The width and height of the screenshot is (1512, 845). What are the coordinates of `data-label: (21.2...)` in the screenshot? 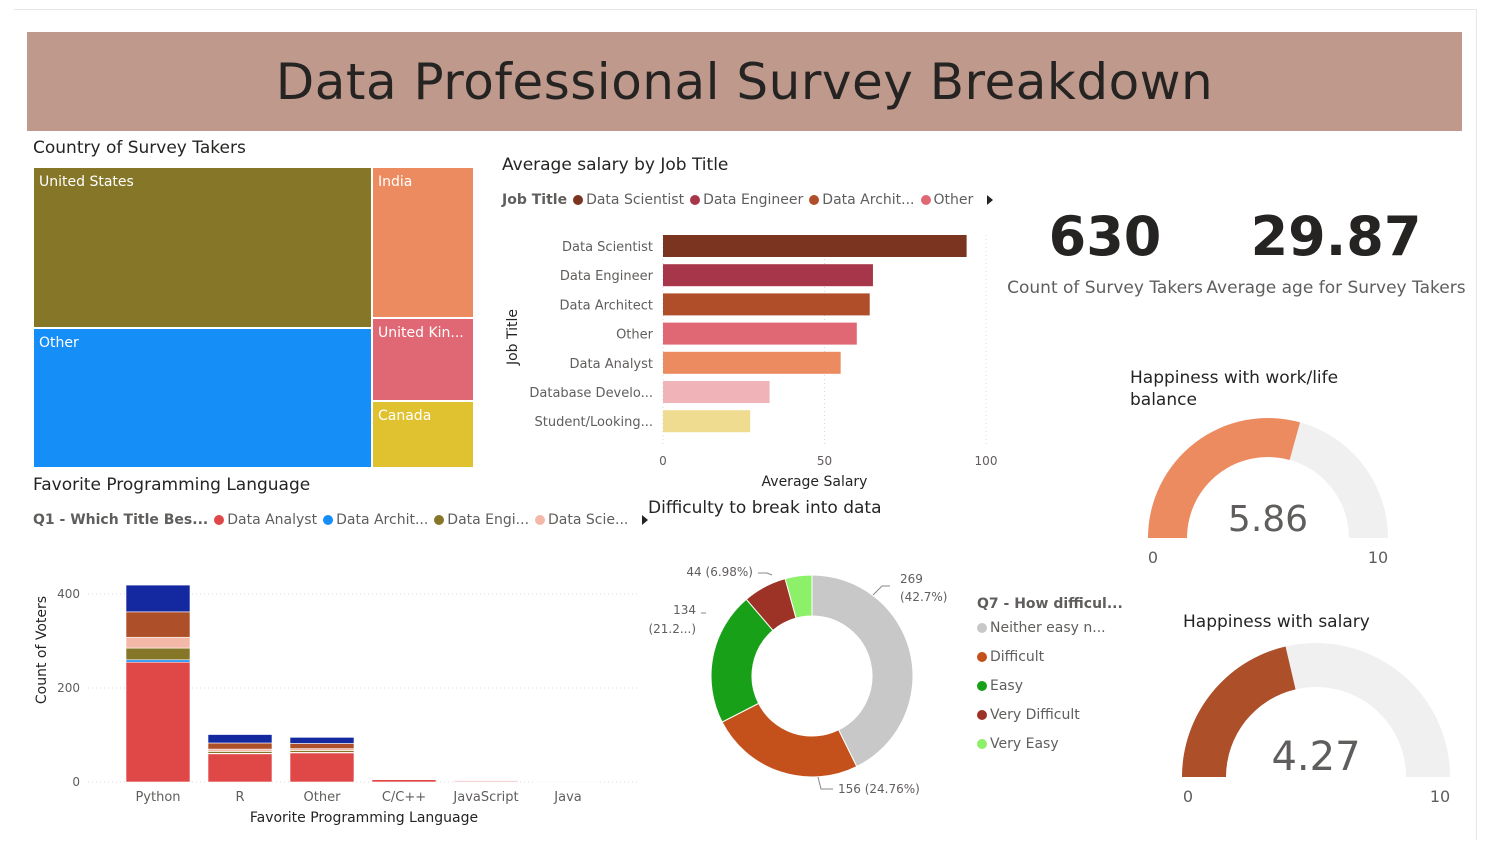 It's located at (672, 629).